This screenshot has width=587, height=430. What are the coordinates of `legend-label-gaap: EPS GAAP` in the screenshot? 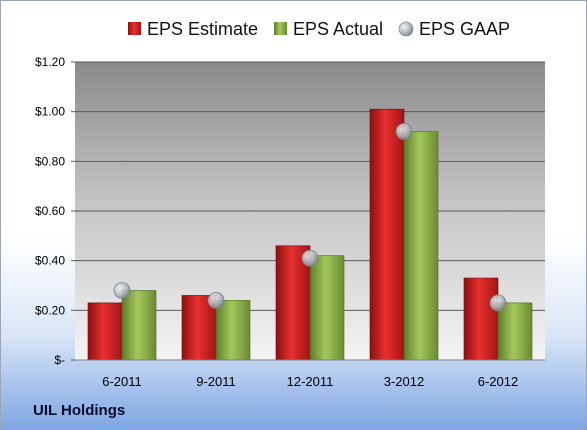 It's located at (464, 29).